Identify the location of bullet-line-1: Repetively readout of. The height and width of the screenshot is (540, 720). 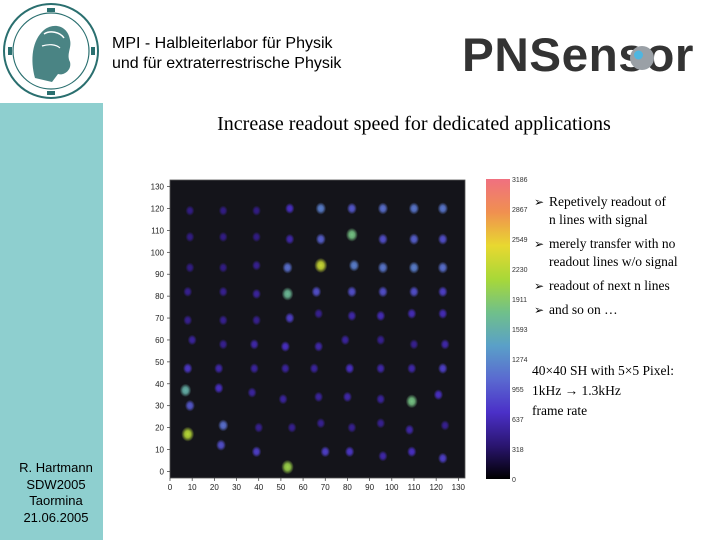
(607, 201).